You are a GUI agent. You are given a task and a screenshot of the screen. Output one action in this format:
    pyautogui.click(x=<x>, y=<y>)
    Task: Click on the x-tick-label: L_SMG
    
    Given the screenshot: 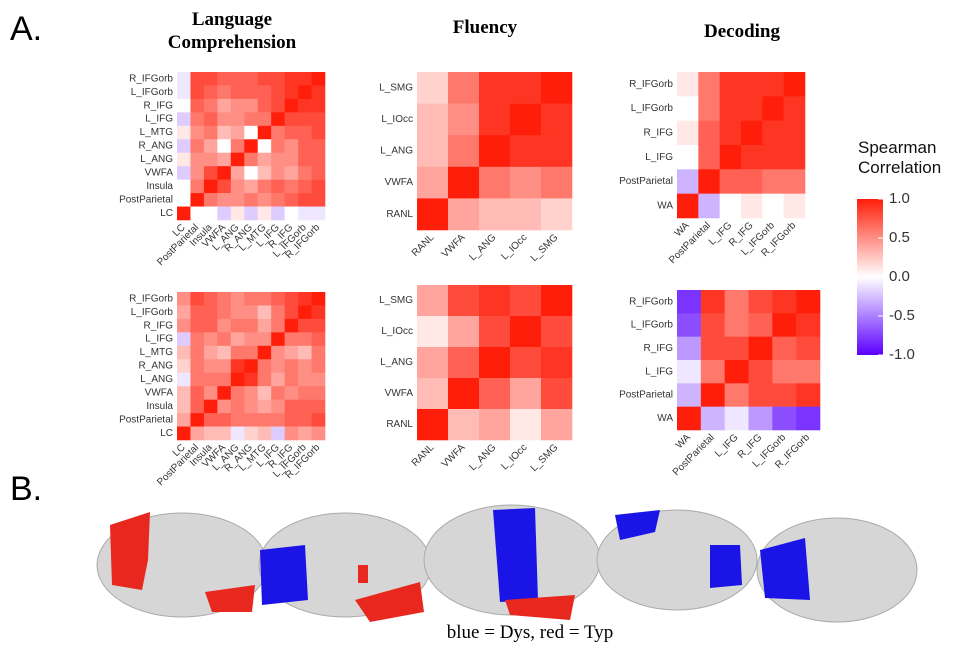 What is the action you would take?
    pyautogui.click(x=545, y=248)
    